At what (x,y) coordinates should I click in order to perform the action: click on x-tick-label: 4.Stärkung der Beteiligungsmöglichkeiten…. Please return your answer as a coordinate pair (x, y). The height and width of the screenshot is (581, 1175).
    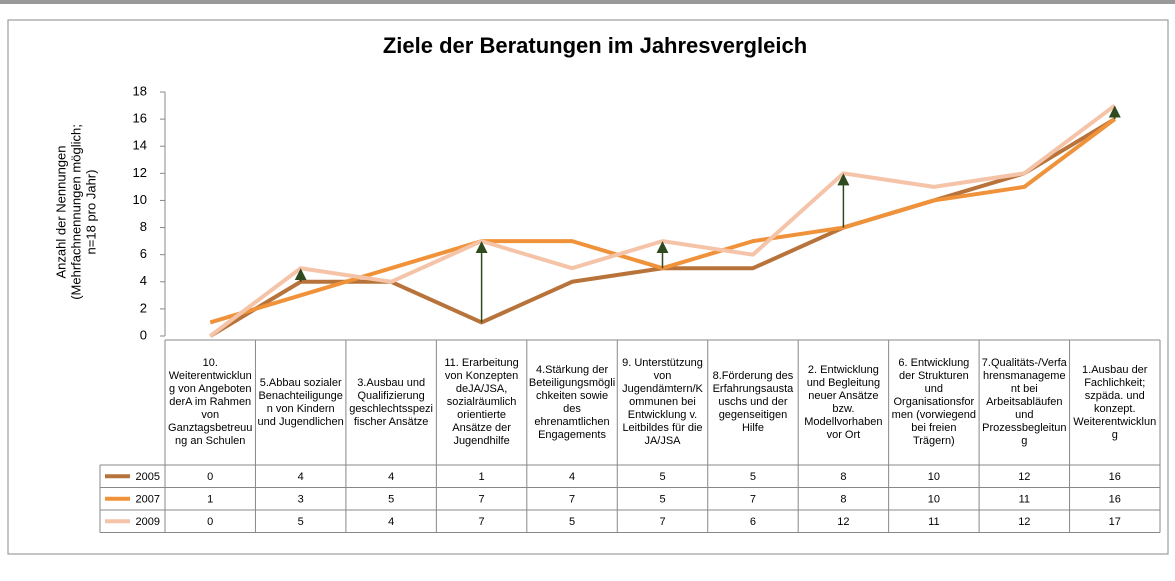
    Looking at the image, I should click on (572, 402).